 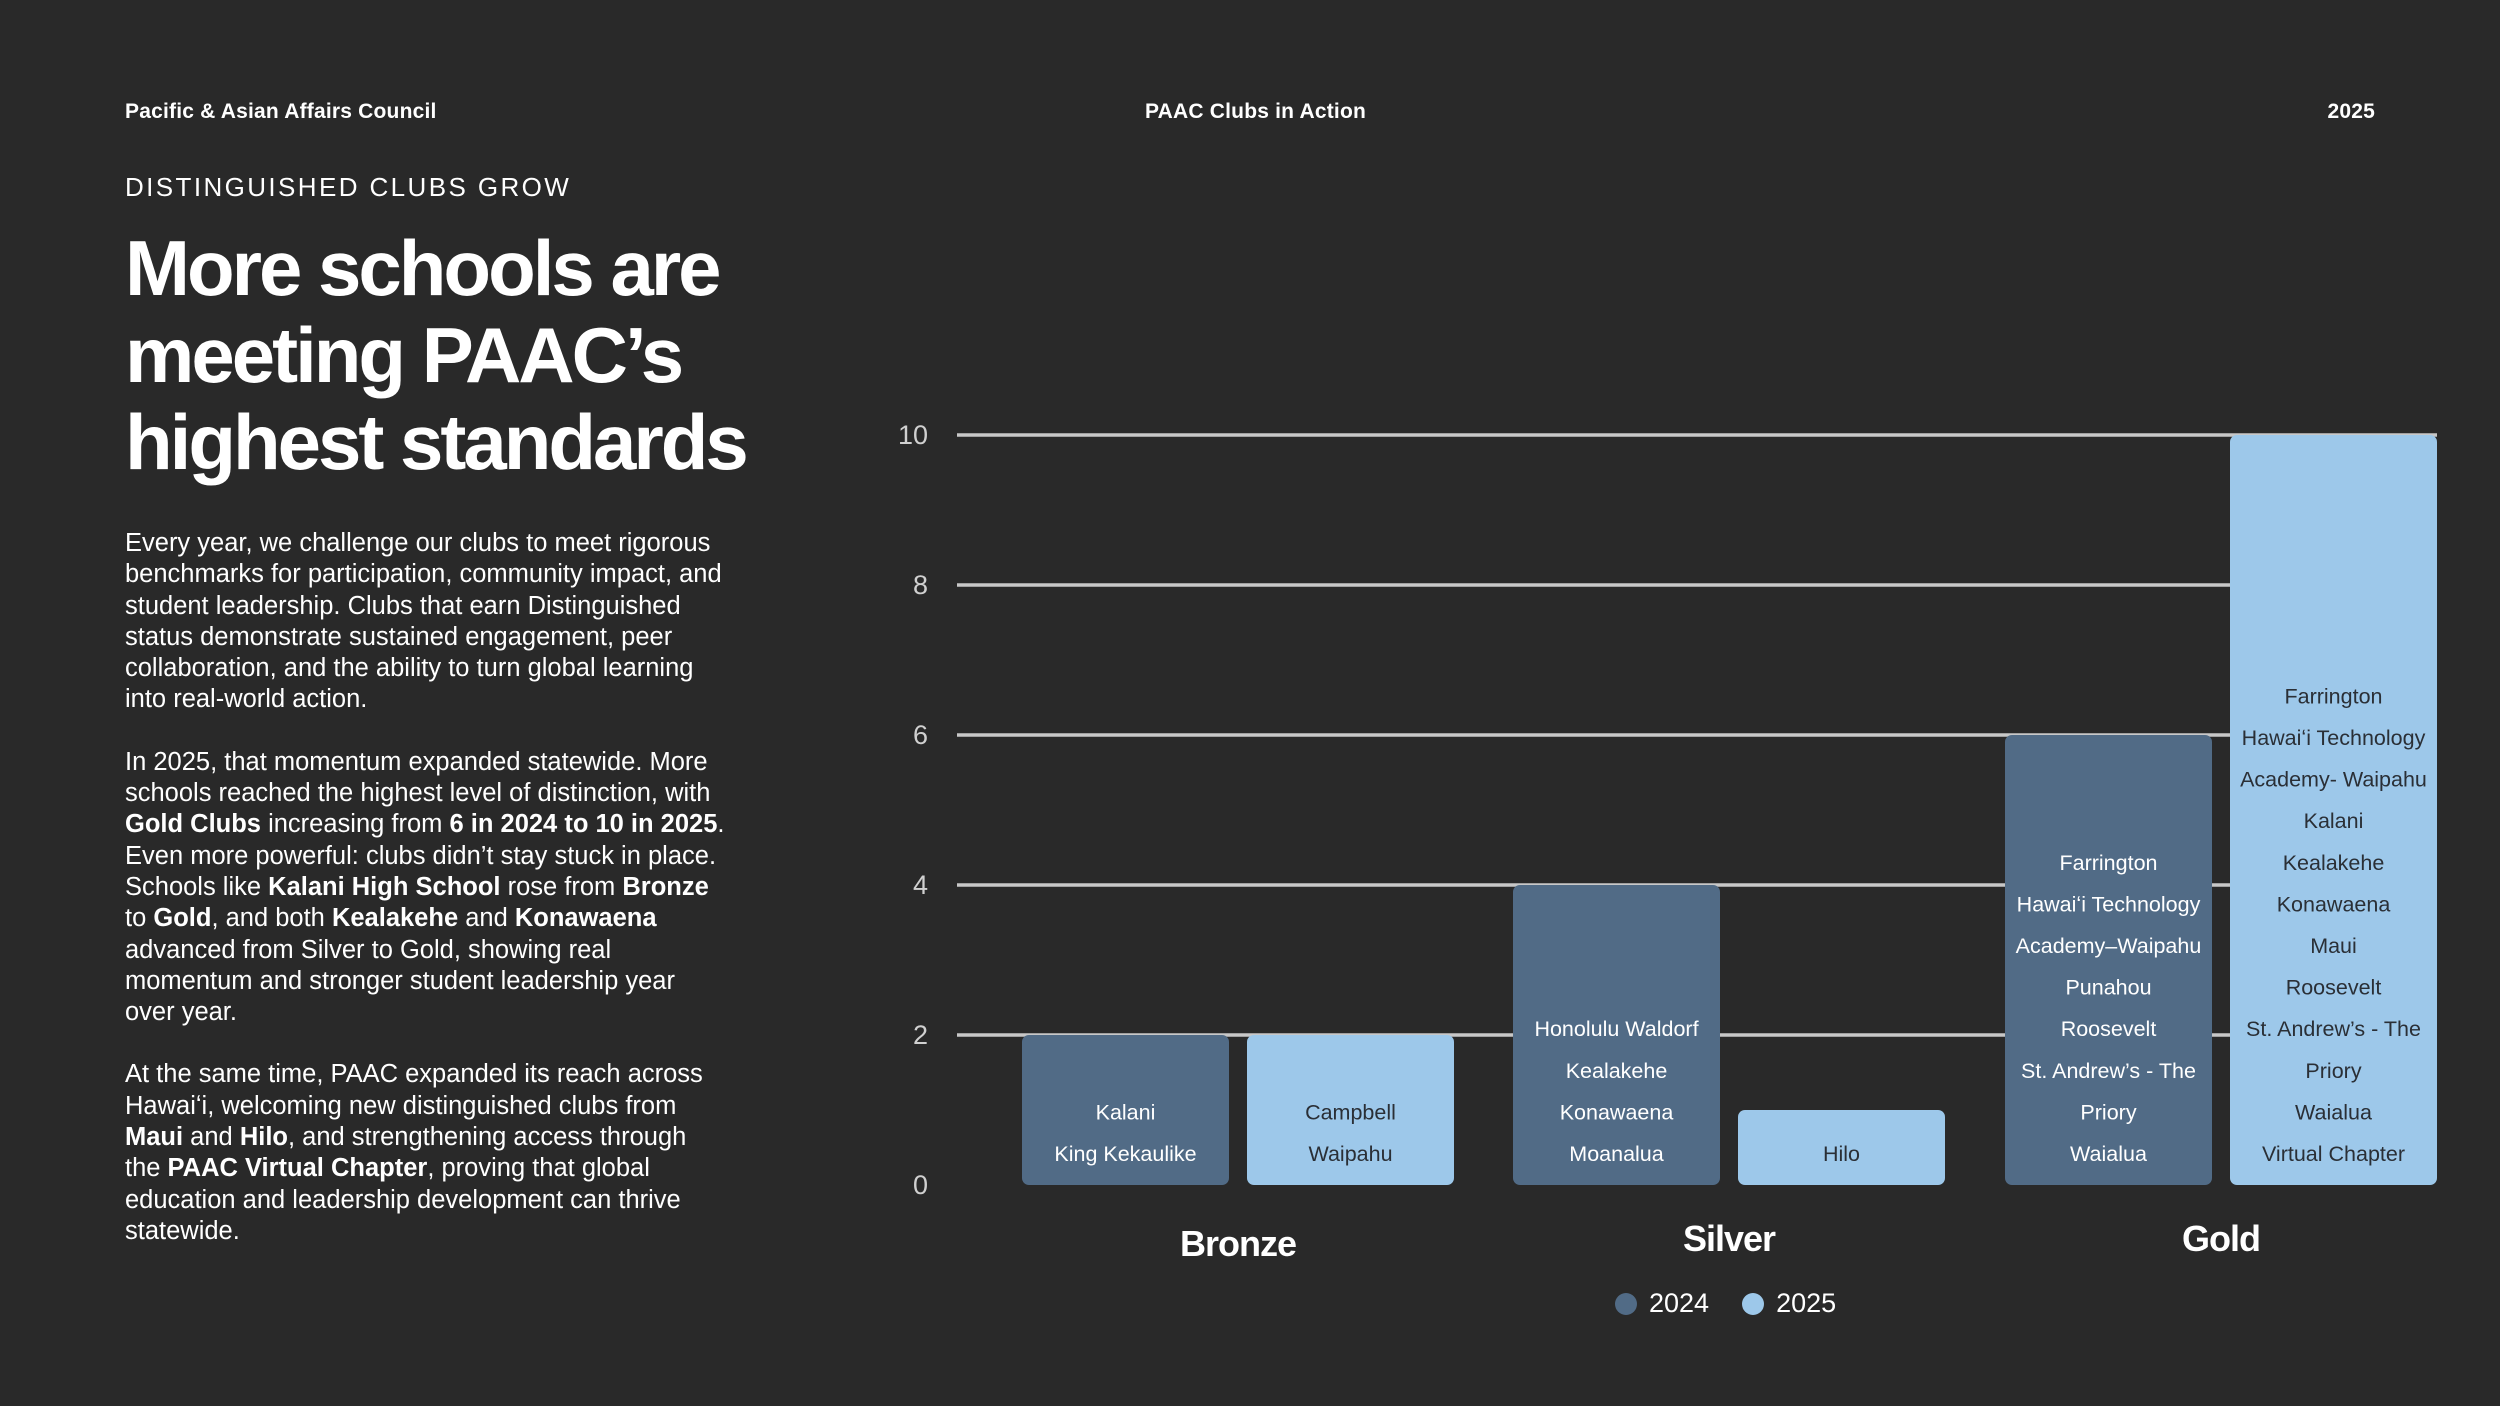 I want to click on y-tick-label: 4, so click(x=920, y=885).